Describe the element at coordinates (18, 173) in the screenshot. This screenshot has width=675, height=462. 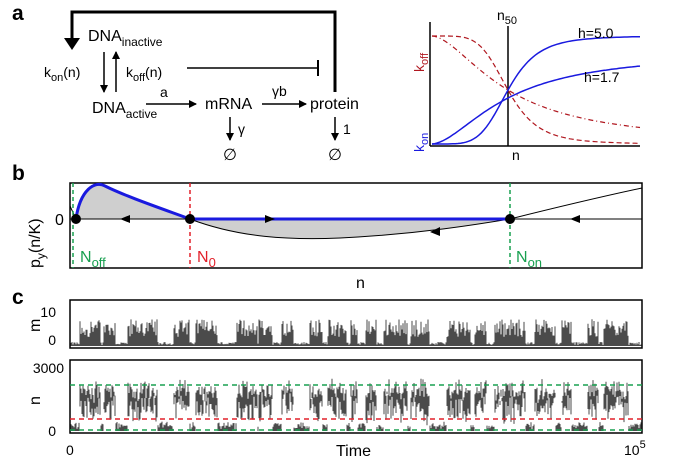
I see `panel-b-letter: b` at that location.